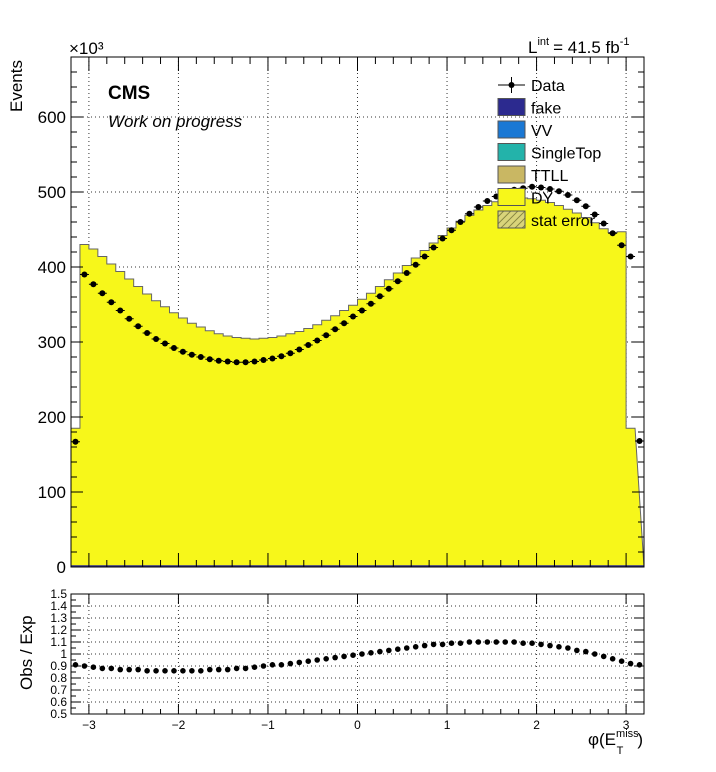 The image size is (716, 772). What do you see at coordinates (615, 742) in the screenshot?
I see `x-axis-title: φ(Emiss T)` at bounding box center [615, 742].